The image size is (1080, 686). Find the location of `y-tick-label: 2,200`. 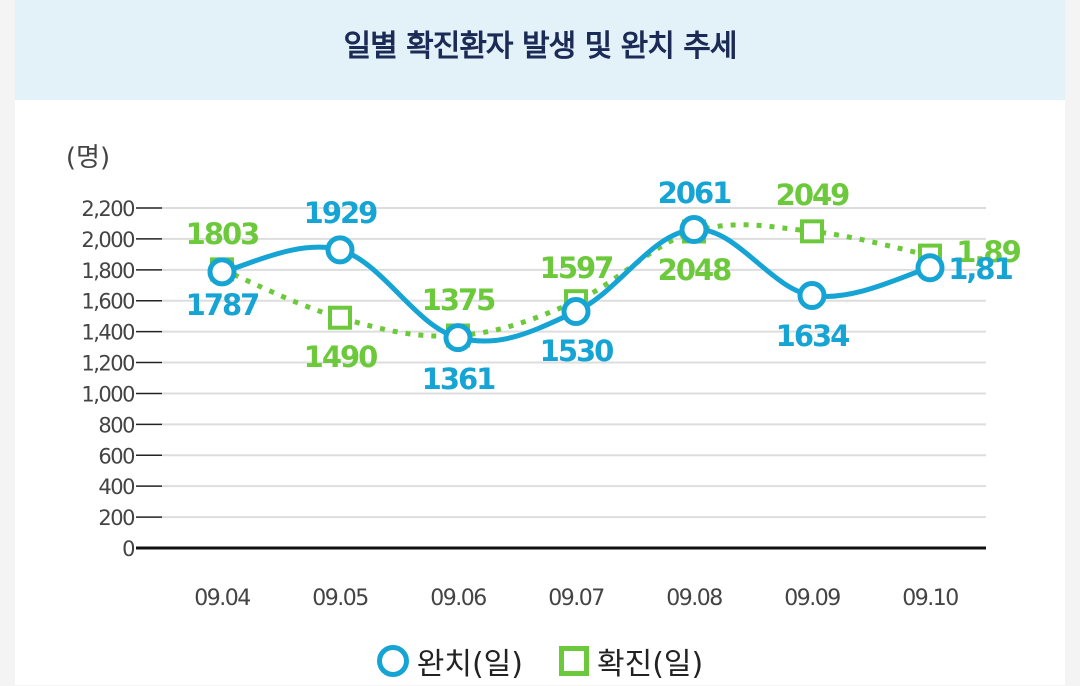

y-tick-label: 2,200 is located at coordinates (107, 209).